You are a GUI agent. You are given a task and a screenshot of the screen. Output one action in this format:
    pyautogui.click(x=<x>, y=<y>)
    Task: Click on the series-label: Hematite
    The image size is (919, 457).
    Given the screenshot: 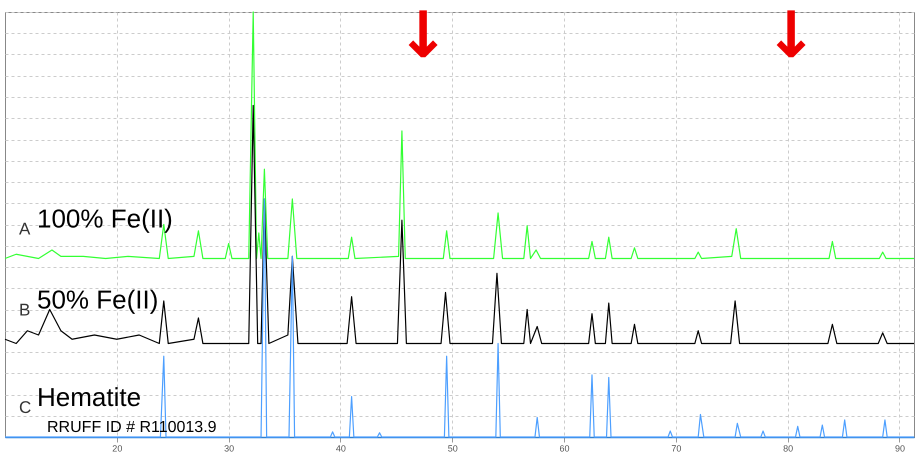 What is the action you would take?
    pyautogui.click(x=89, y=397)
    